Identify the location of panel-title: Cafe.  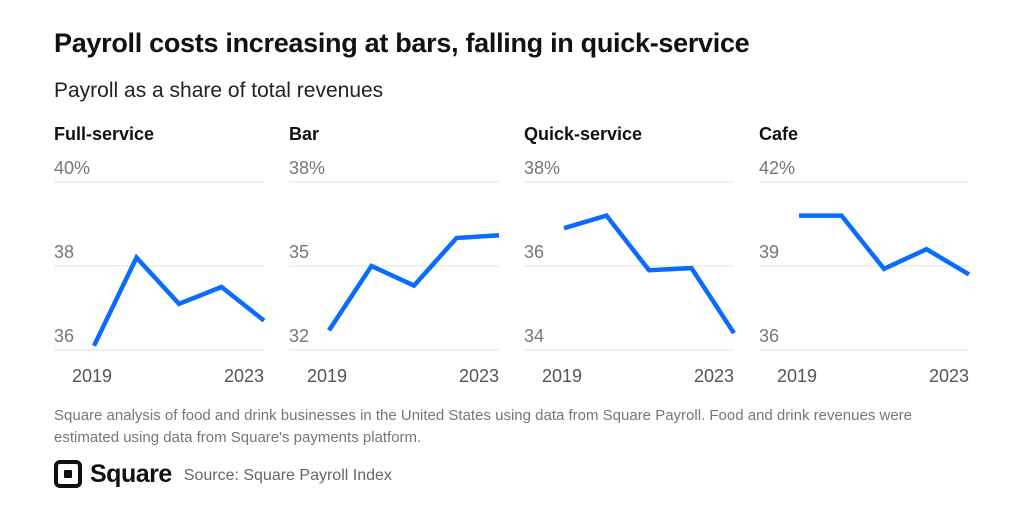
(779, 134).